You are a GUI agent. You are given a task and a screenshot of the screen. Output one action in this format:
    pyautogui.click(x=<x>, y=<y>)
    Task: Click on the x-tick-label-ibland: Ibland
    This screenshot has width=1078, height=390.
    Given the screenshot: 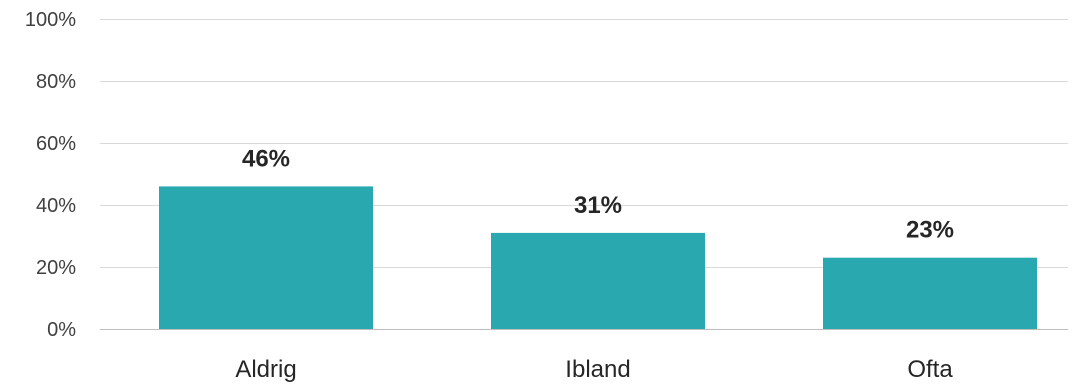 What is the action you would take?
    pyautogui.click(x=597, y=369)
    